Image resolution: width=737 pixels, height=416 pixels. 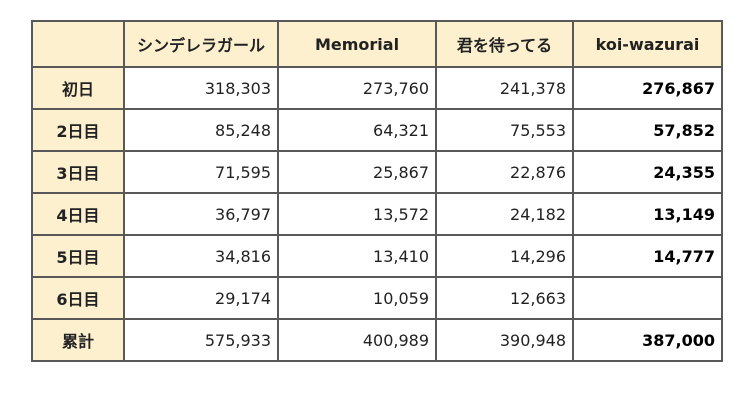 What do you see at coordinates (647, 256) in the screenshot?
I see `table-cell: 14,777` at bounding box center [647, 256].